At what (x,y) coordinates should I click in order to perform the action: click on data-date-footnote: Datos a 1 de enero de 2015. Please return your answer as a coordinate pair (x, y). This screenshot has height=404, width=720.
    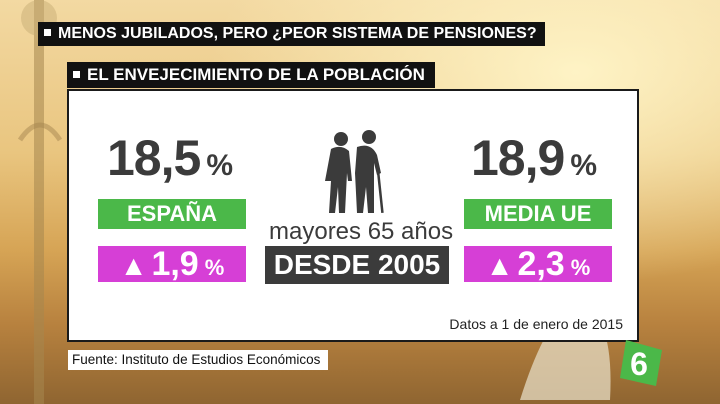
    Looking at the image, I should click on (536, 324).